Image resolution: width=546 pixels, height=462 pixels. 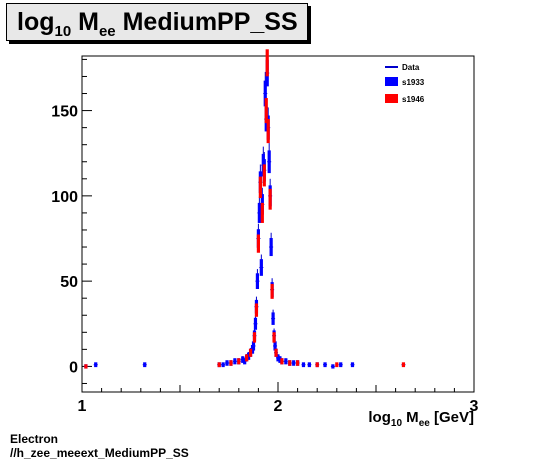 What do you see at coordinates (421, 419) in the screenshot?
I see `x-axis-label: log10 Mee [GeV]` at bounding box center [421, 419].